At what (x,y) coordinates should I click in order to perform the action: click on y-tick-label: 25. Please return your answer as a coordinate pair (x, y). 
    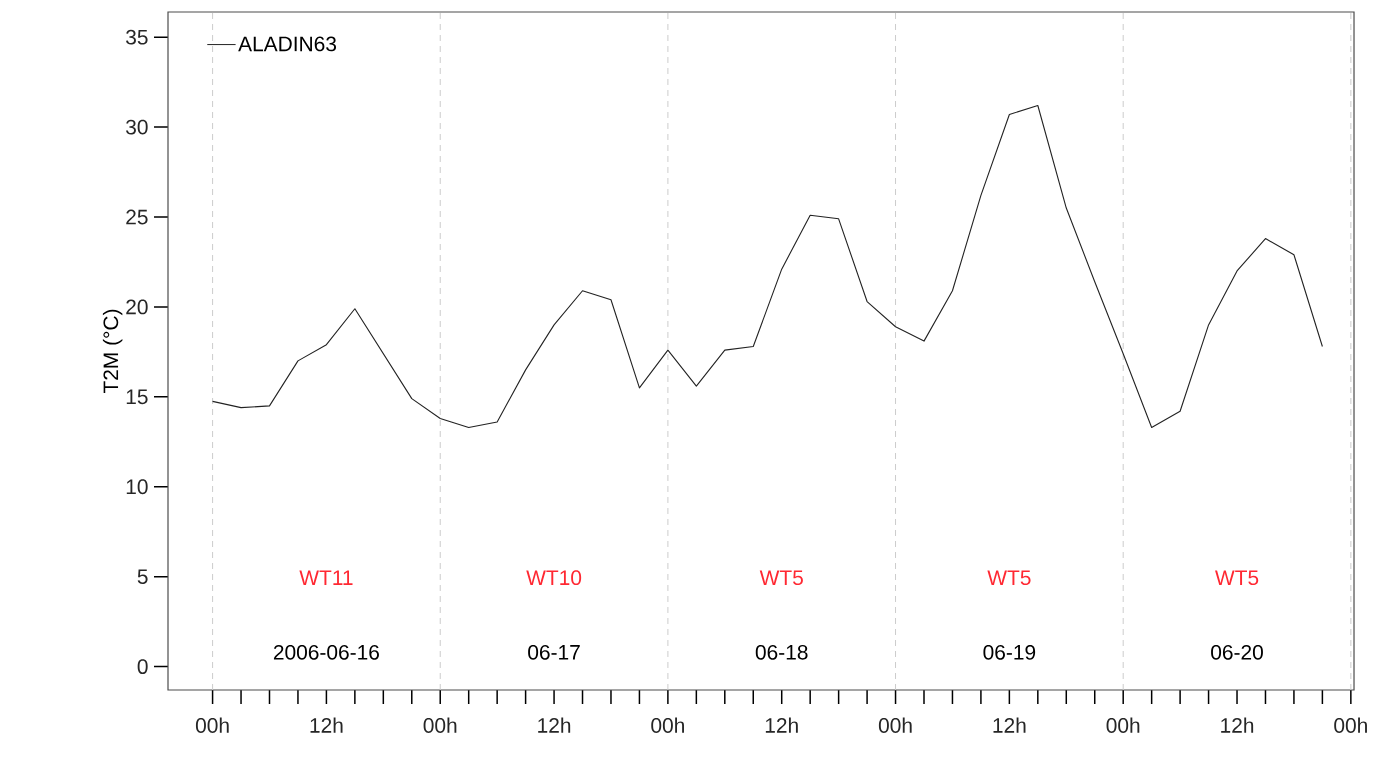
    Looking at the image, I should click on (137, 217).